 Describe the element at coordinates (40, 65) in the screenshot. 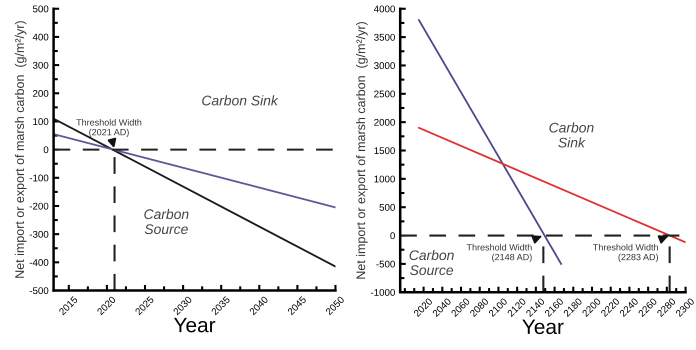

I see `y-tick-label: 300` at that location.